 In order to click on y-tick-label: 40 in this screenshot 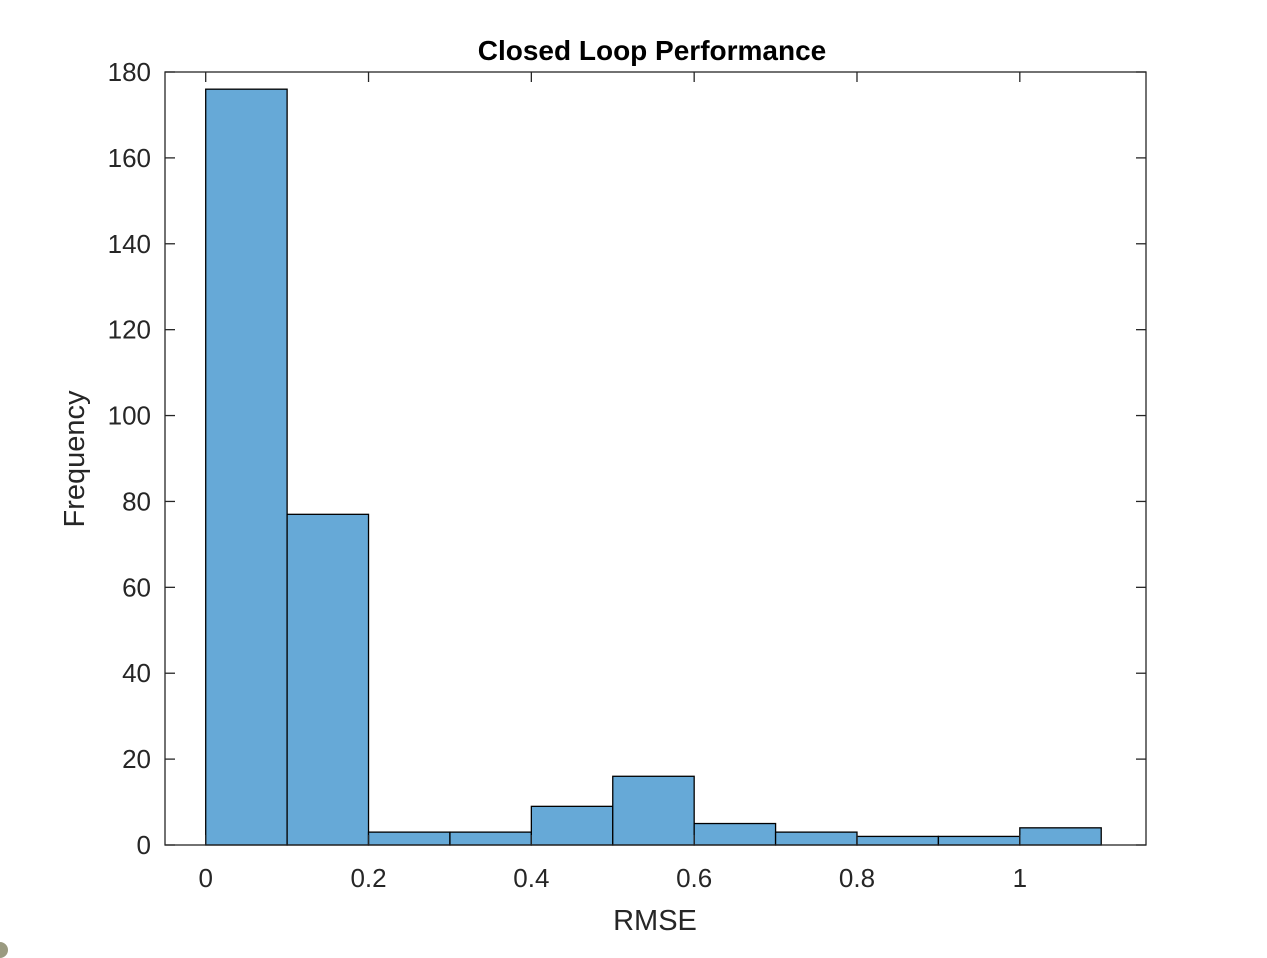, I will do `click(136, 673)`.